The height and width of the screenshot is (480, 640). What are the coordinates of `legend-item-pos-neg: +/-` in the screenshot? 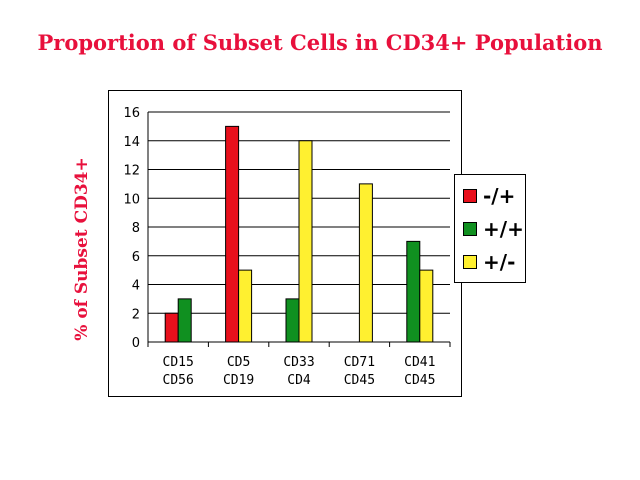 It's located at (489, 262).